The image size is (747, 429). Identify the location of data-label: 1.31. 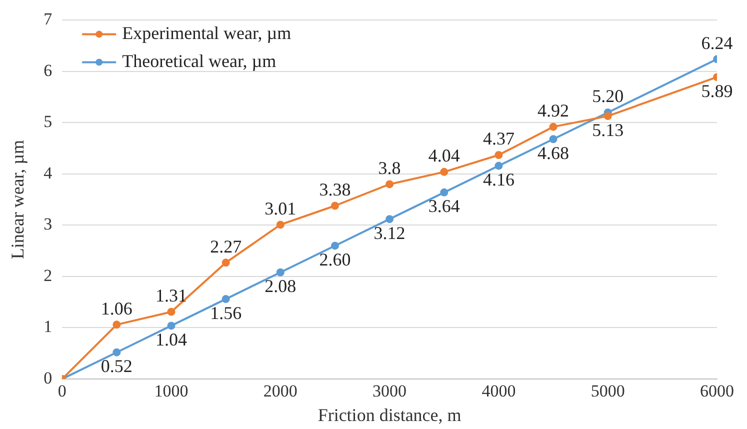
(171, 296).